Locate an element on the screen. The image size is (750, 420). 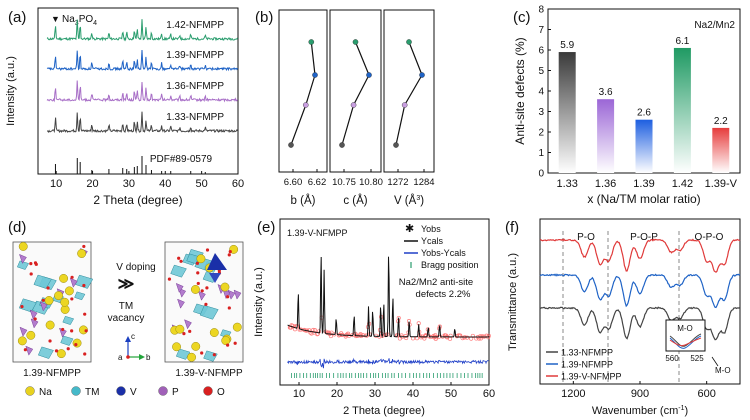
c-ytick-label: 0 is located at coordinates (541, 174).